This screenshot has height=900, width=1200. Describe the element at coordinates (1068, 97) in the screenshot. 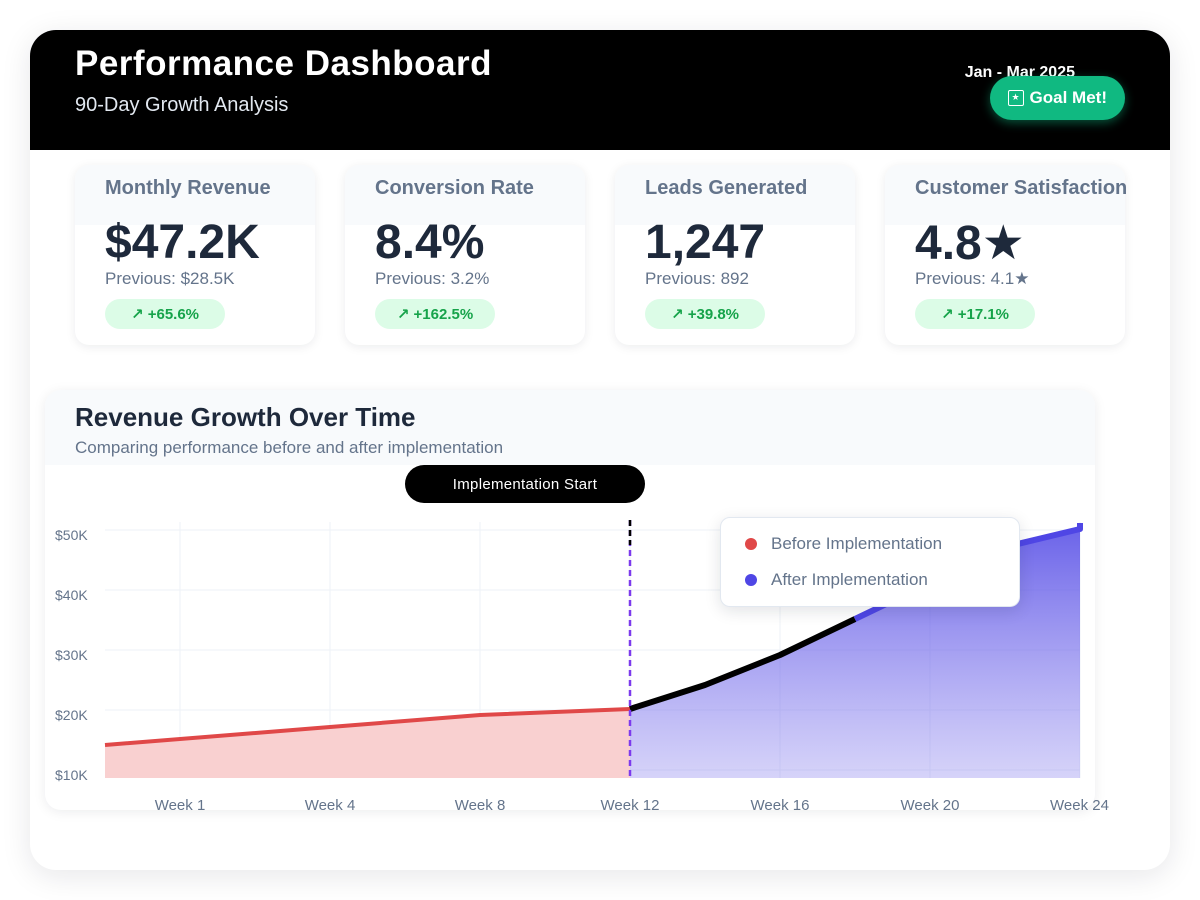

I see `goal-met-label: Goal Met!` at that location.